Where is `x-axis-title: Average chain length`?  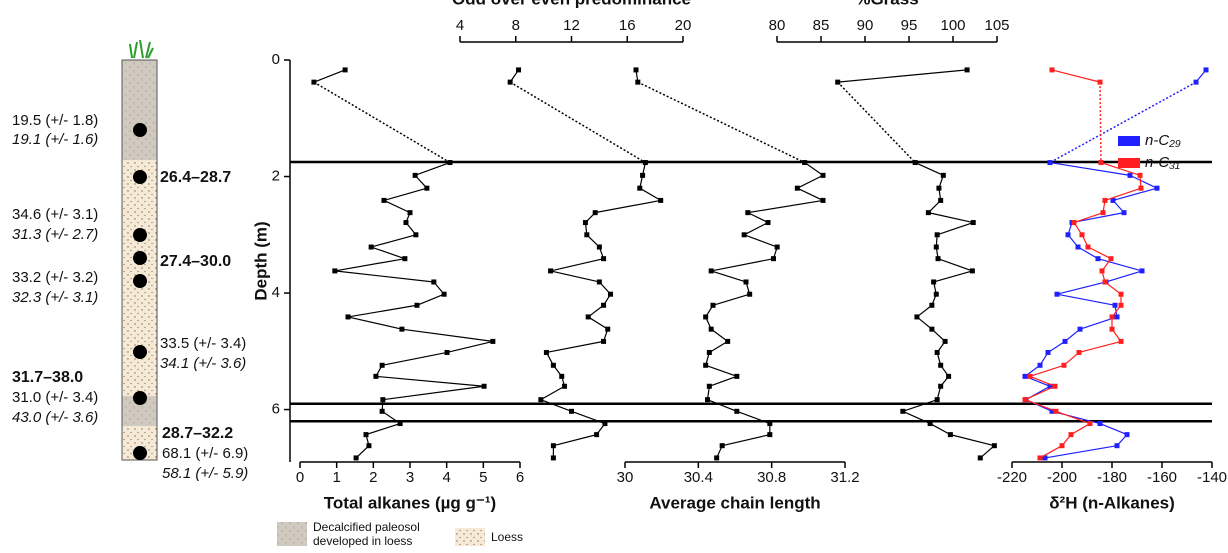
x-axis-title: Average chain length is located at coordinates (734, 502).